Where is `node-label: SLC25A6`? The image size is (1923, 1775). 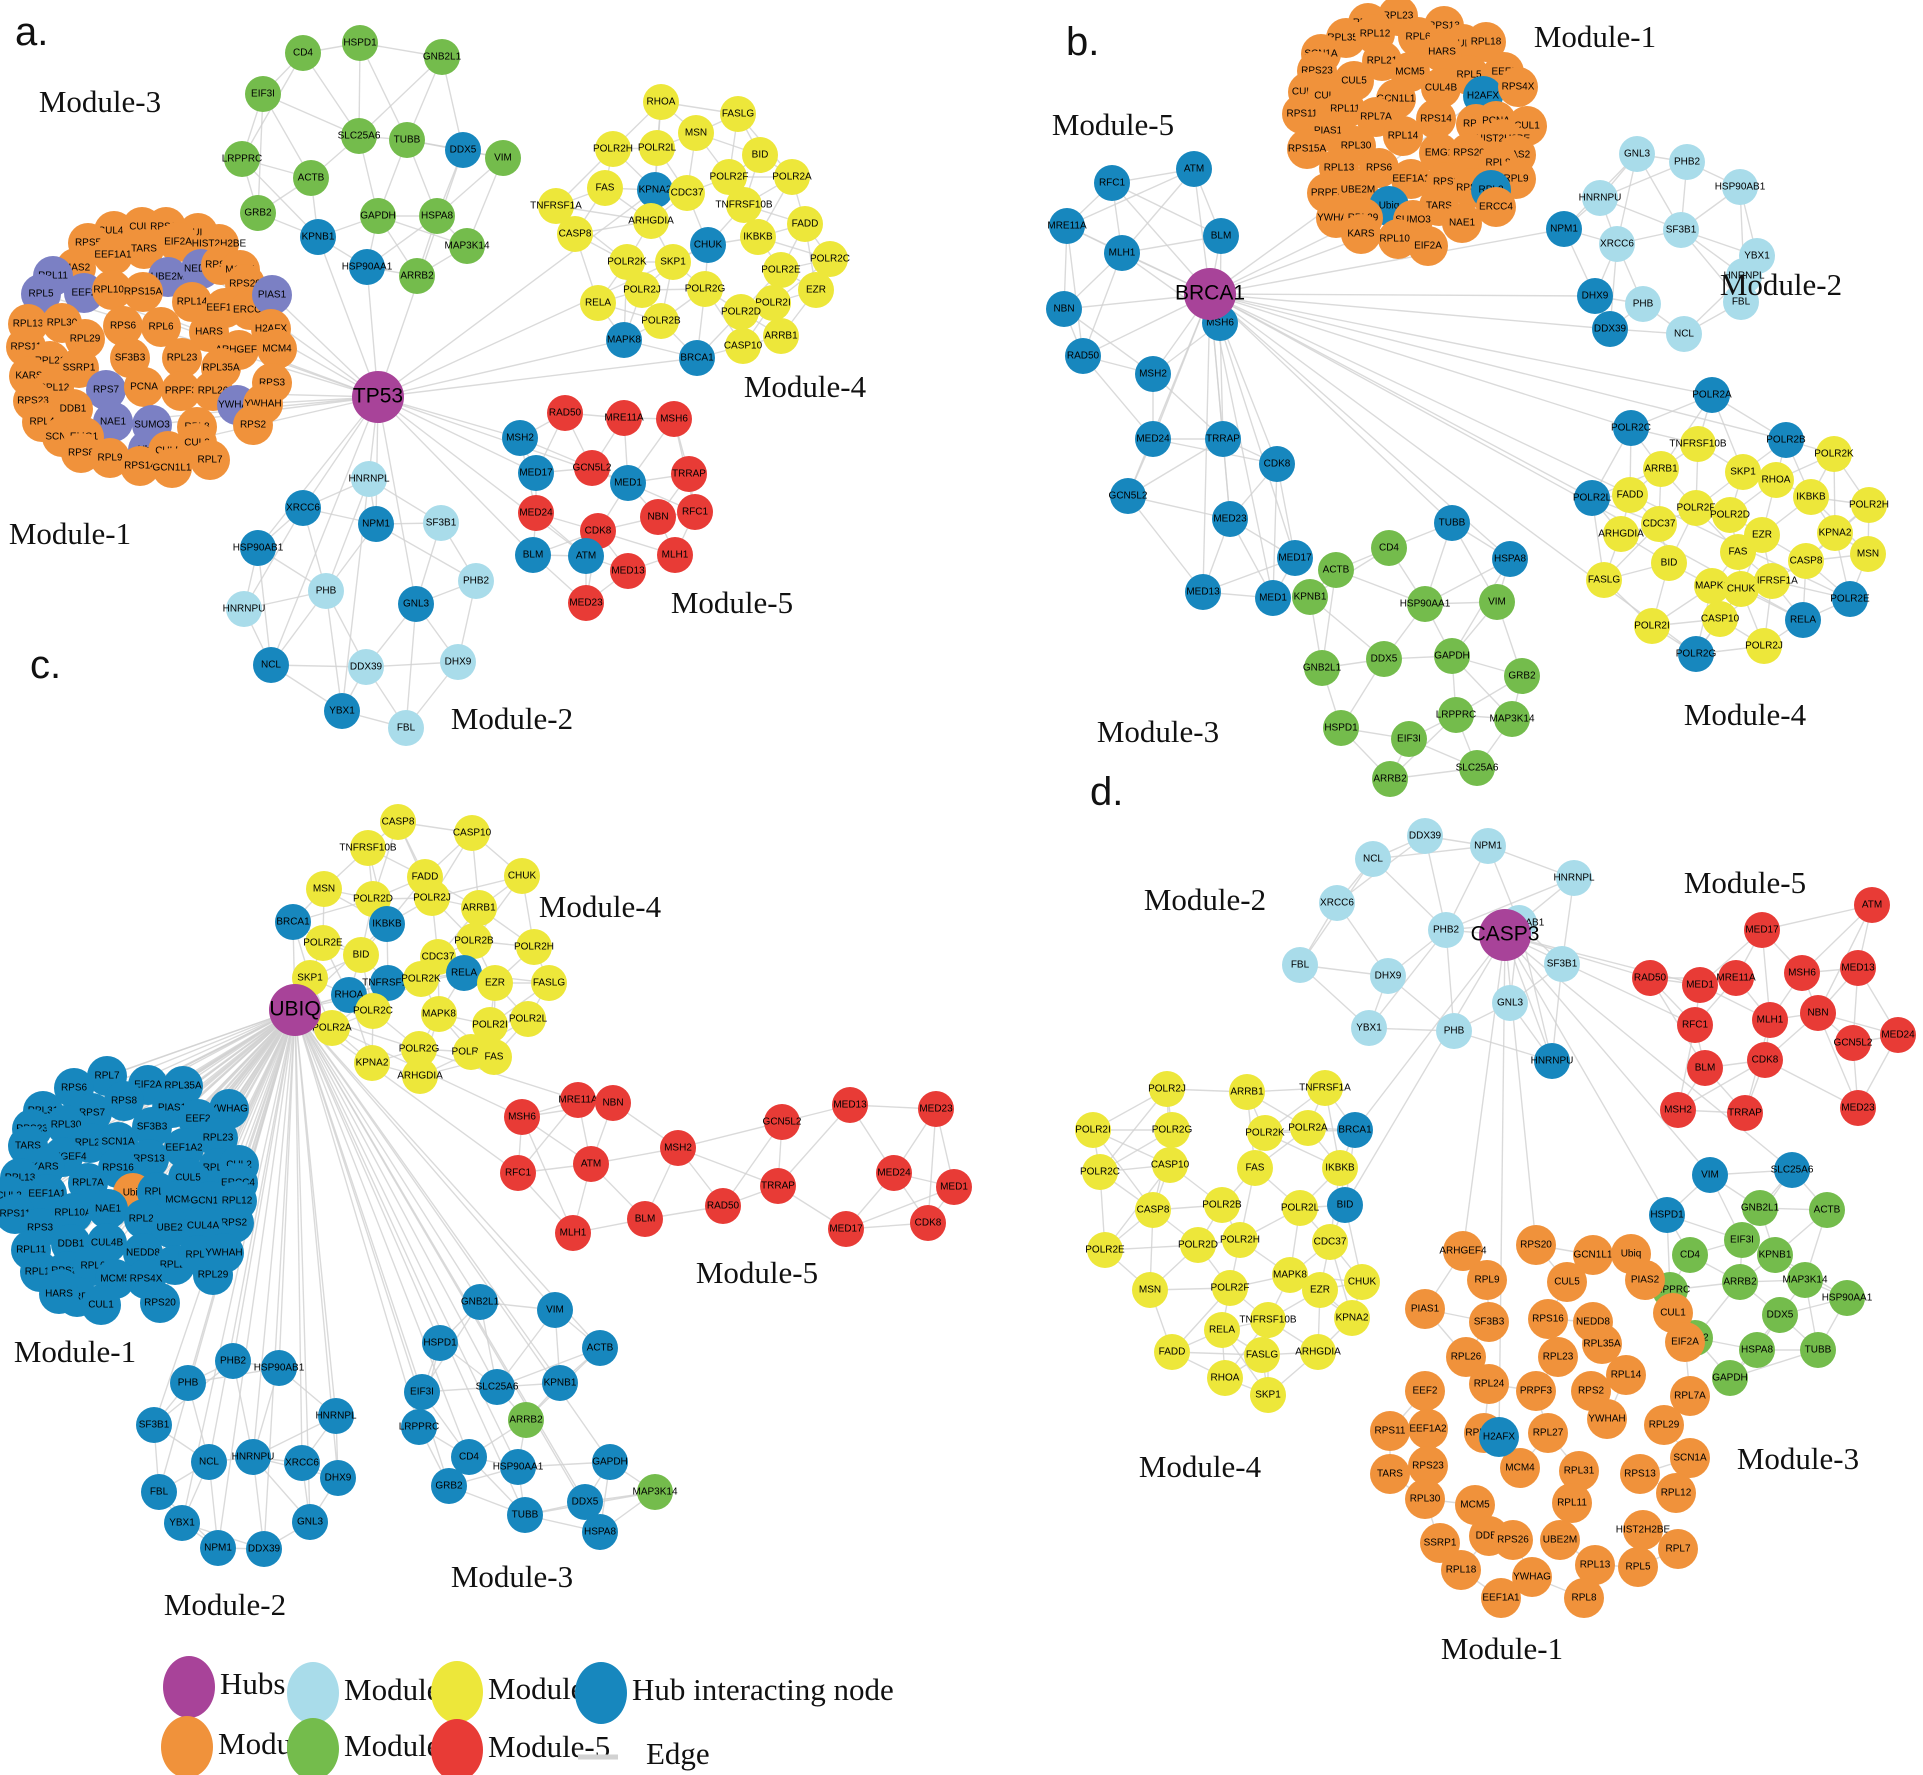 node-label: SLC25A6 is located at coordinates (1792, 1170).